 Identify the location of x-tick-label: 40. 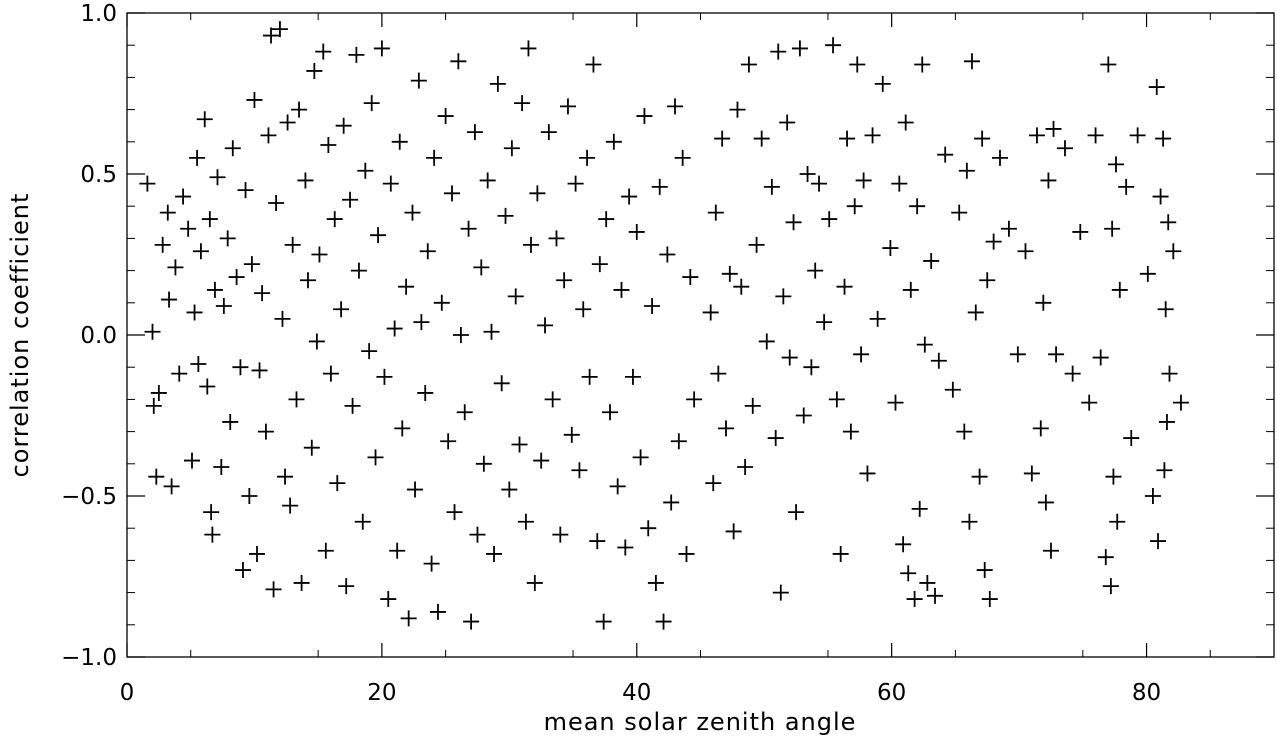
(636, 693).